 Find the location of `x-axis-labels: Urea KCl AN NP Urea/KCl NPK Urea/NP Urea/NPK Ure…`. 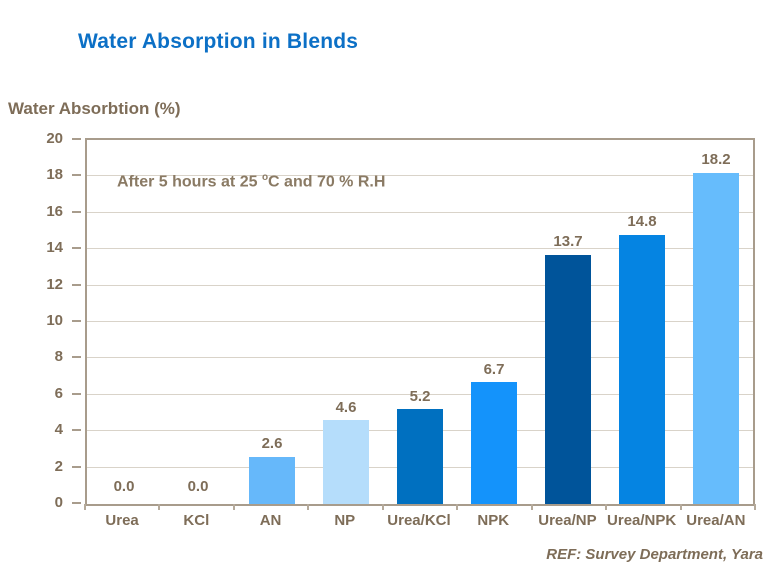

x-axis-labels: Urea KCl AN NP Urea/KCl NPK Urea/NP Urea/NPK Ure… is located at coordinates (419, 520).